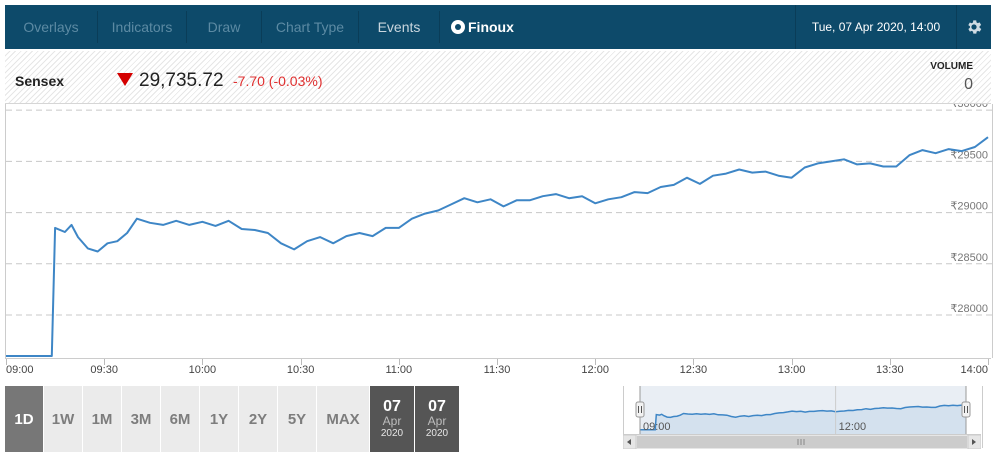  Describe the element at coordinates (458, 27) in the screenshot. I see `finoux-logo-icon` at that location.